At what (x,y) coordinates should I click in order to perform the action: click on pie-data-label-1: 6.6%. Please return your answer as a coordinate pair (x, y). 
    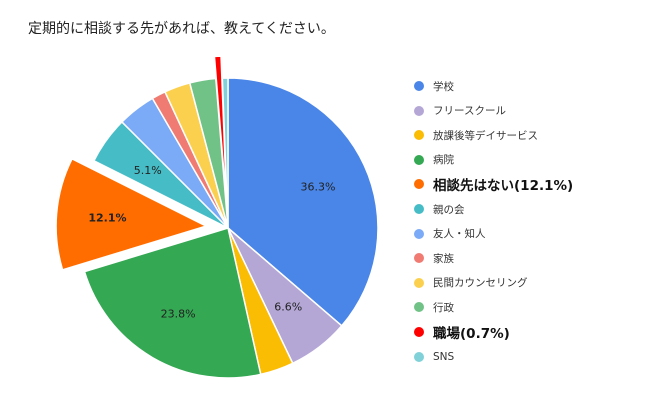
    Looking at the image, I should click on (288, 307).